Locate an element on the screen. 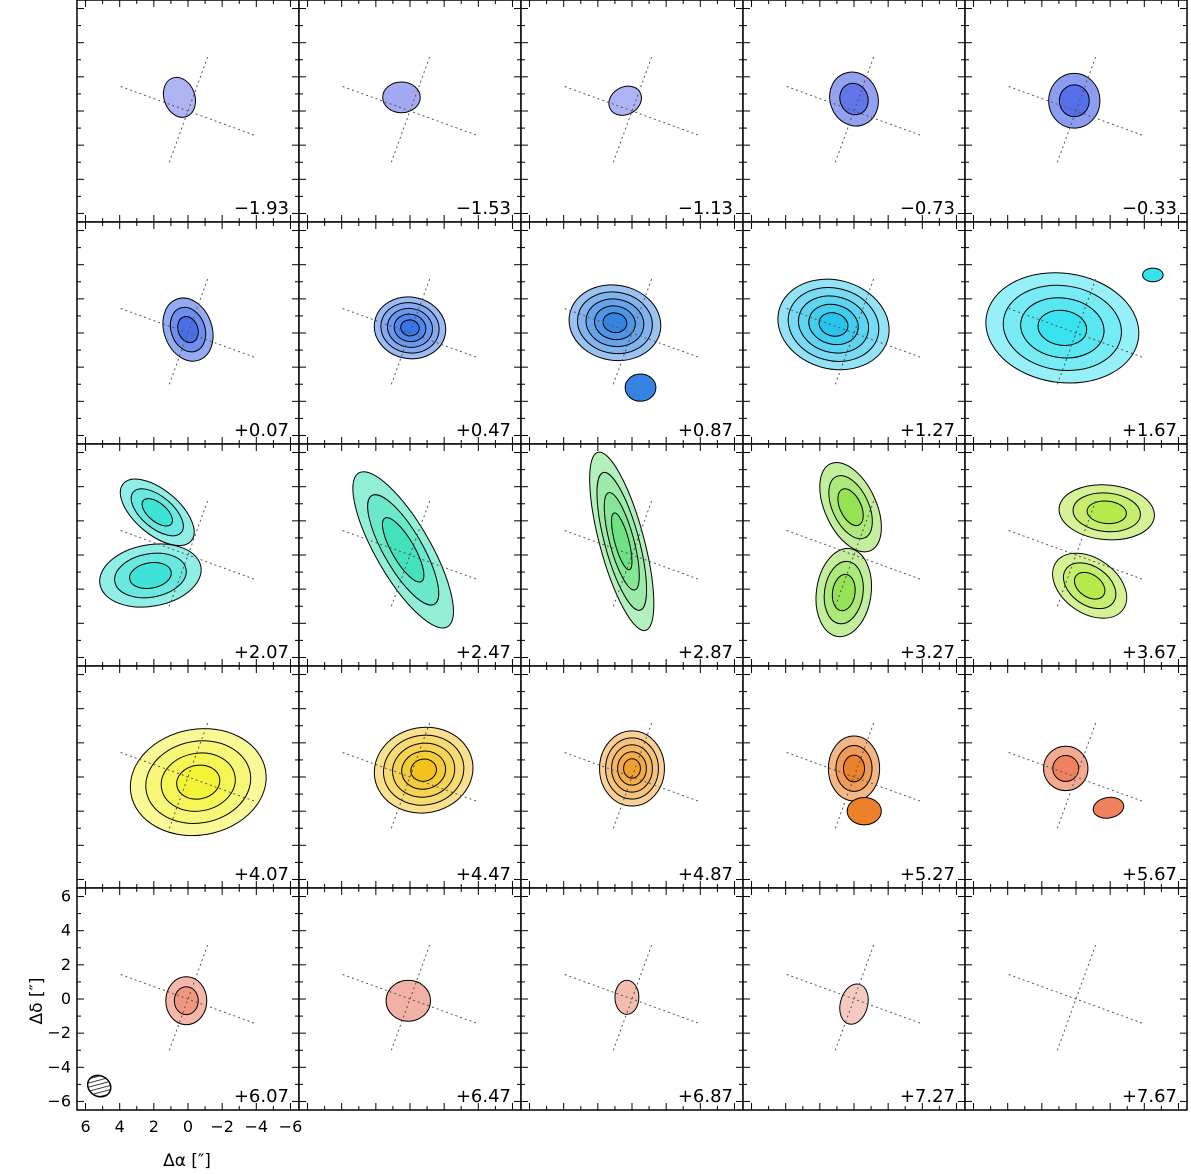  channel-panel: +7.67 is located at coordinates (1076, 999).